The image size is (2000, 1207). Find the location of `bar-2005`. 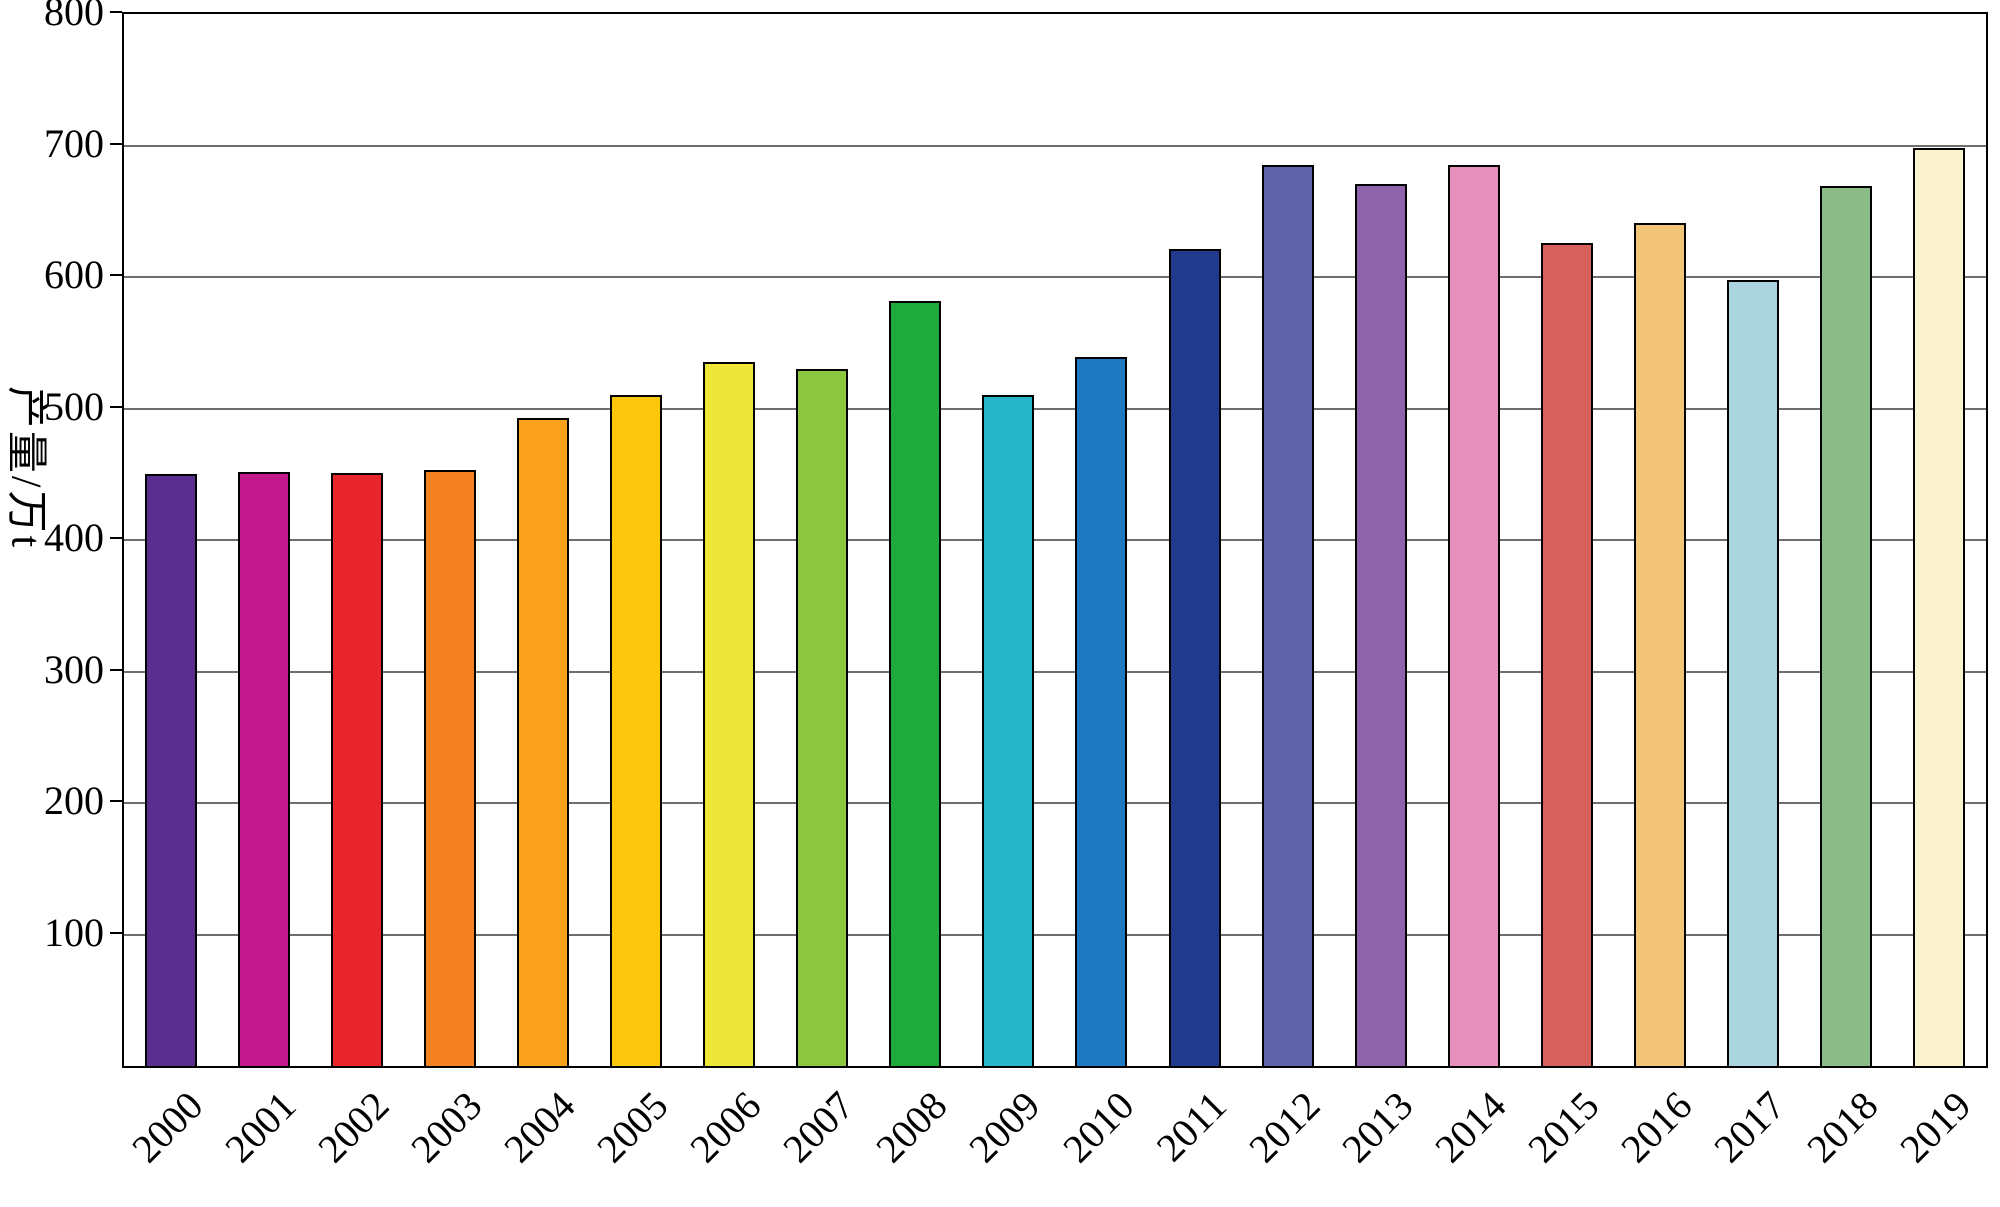

bar-2005 is located at coordinates (636, 730).